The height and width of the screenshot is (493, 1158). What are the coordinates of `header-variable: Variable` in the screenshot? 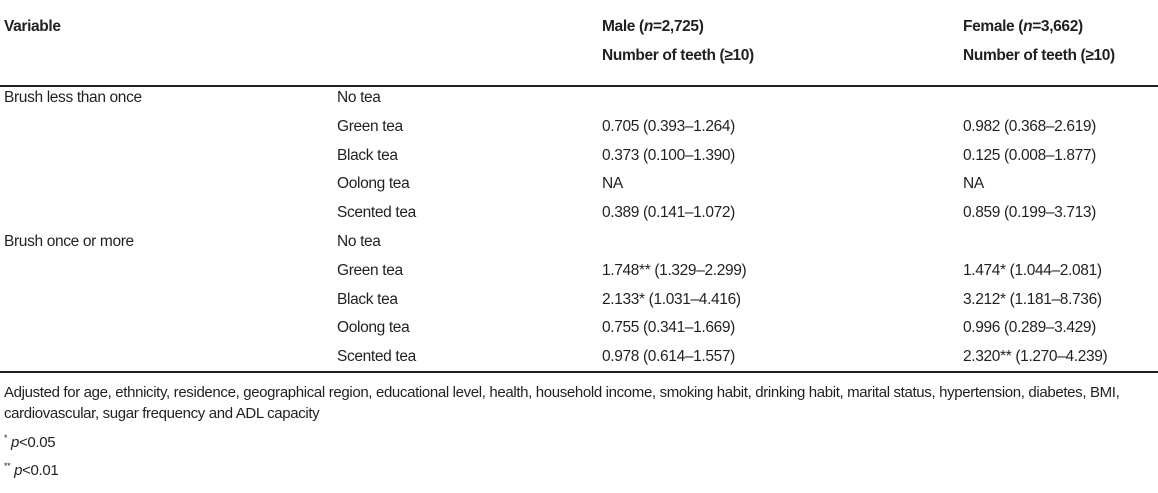 It's located at (32, 26).